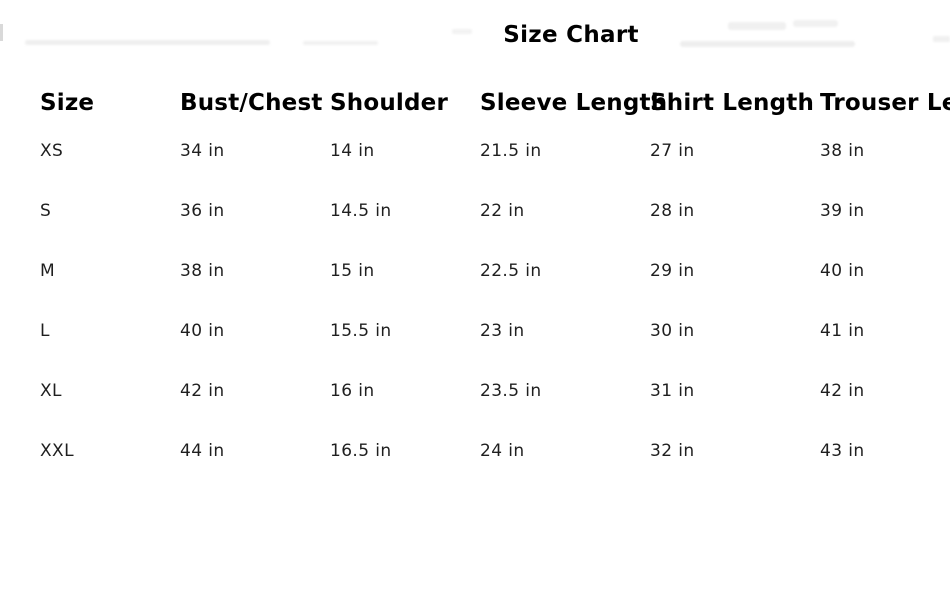  What do you see at coordinates (672, 211) in the screenshot?
I see `cell-shirt-length: 28 in` at bounding box center [672, 211].